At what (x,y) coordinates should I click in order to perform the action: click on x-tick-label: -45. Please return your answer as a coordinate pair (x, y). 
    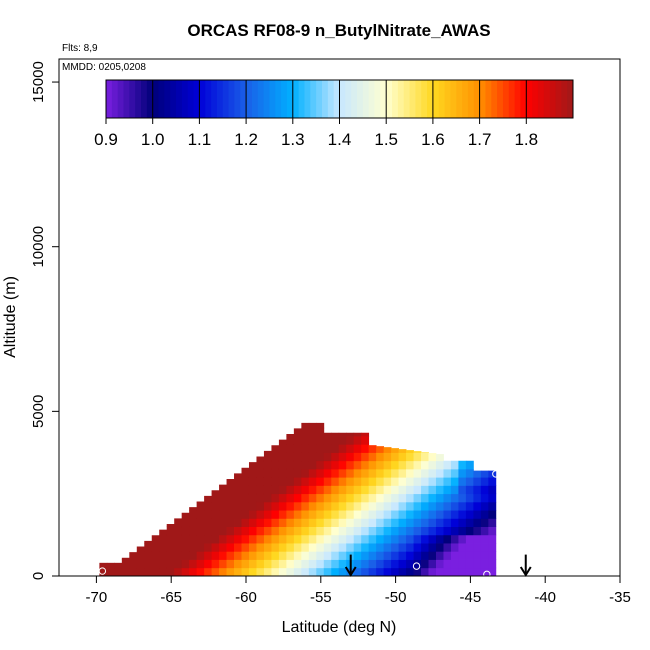
    Looking at the image, I should click on (471, 597).